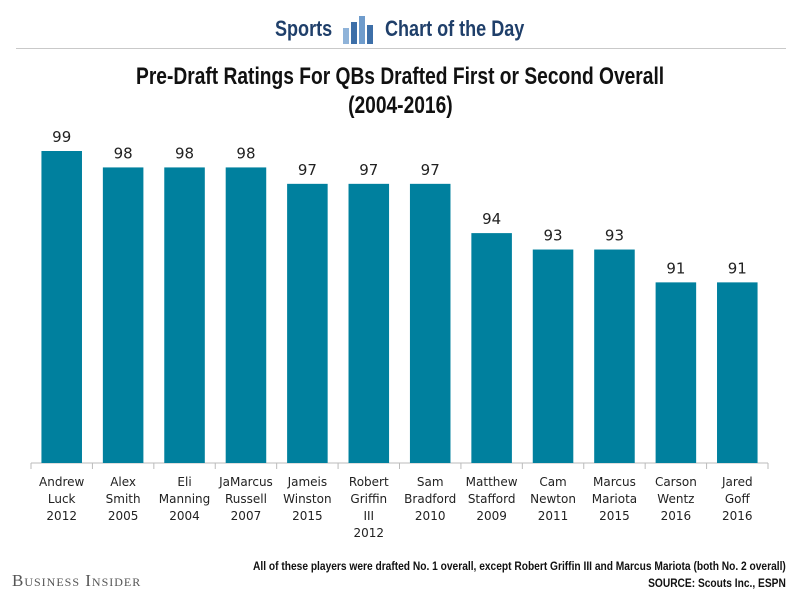 This screenshot has width=800, height=600. I want to click on x-tick-label: Sam Bradford 2010, so click(430, 499).